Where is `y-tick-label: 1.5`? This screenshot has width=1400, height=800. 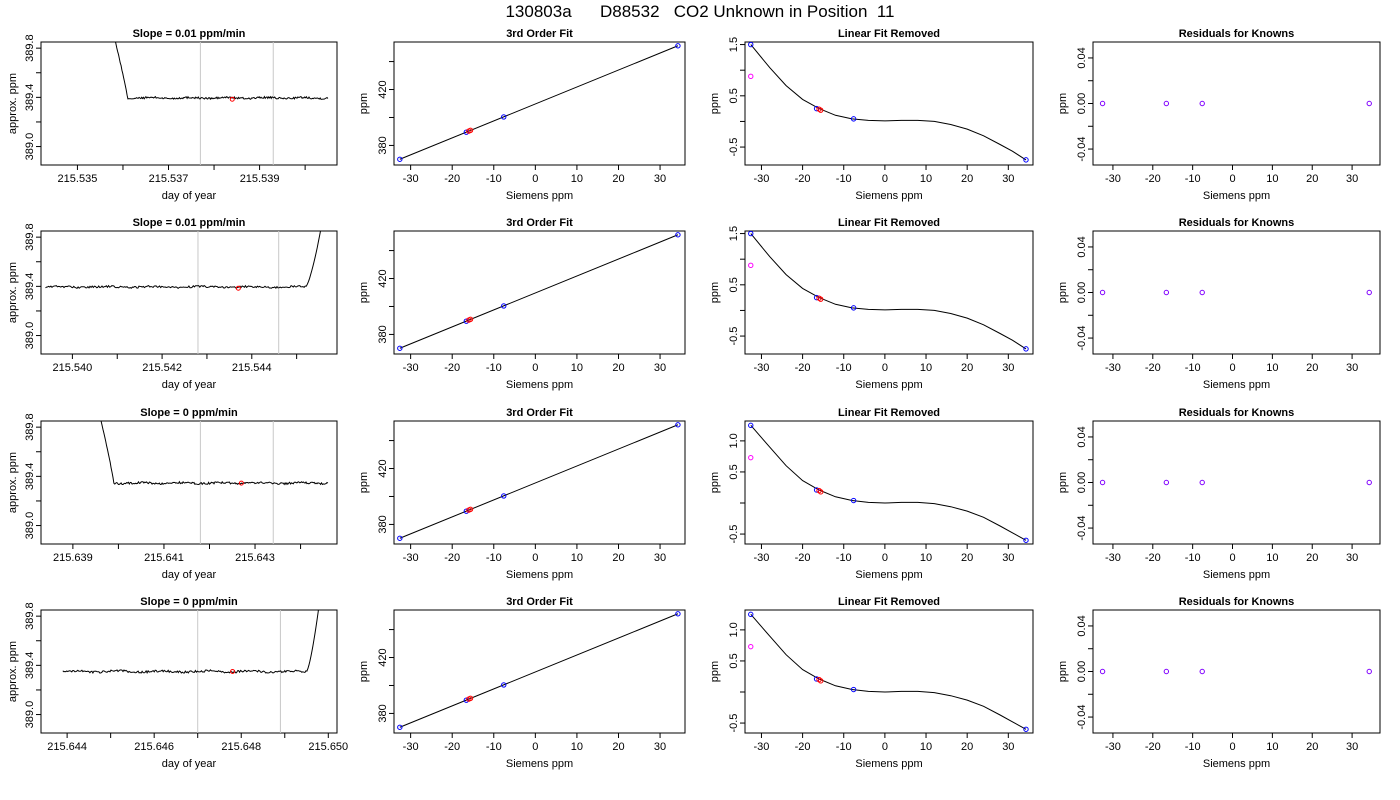
y-tick-label: 1.5 is located at coordinates (734, 44).